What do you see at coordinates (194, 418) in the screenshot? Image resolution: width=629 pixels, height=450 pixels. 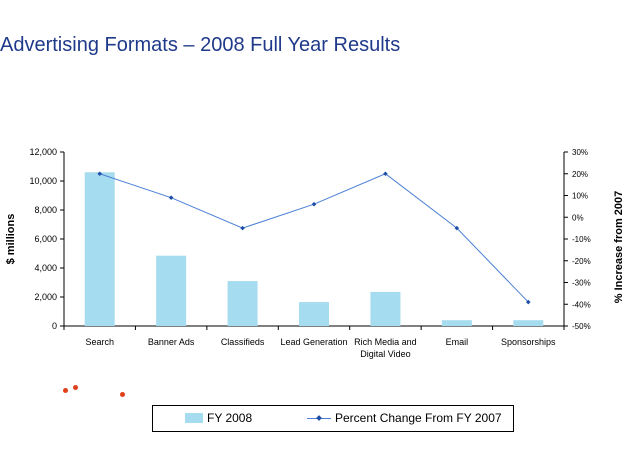 I see `legend-bar-swatch` at bounding box center [194, 418].